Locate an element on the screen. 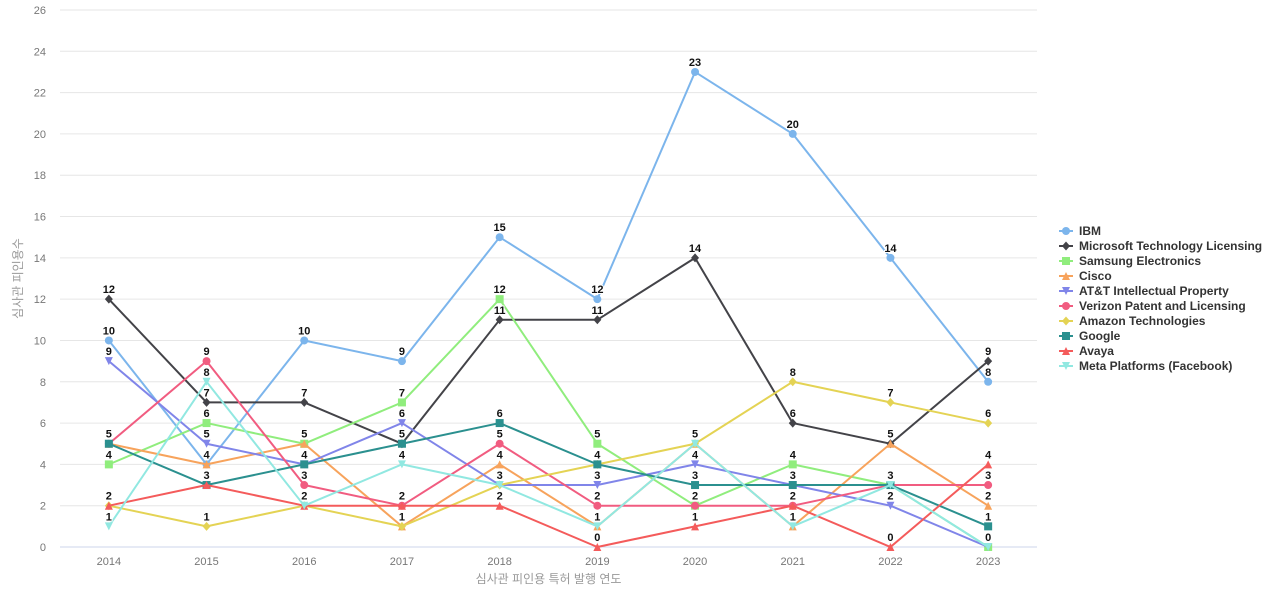  data-label: 12 is located at coordinates (500, 290).